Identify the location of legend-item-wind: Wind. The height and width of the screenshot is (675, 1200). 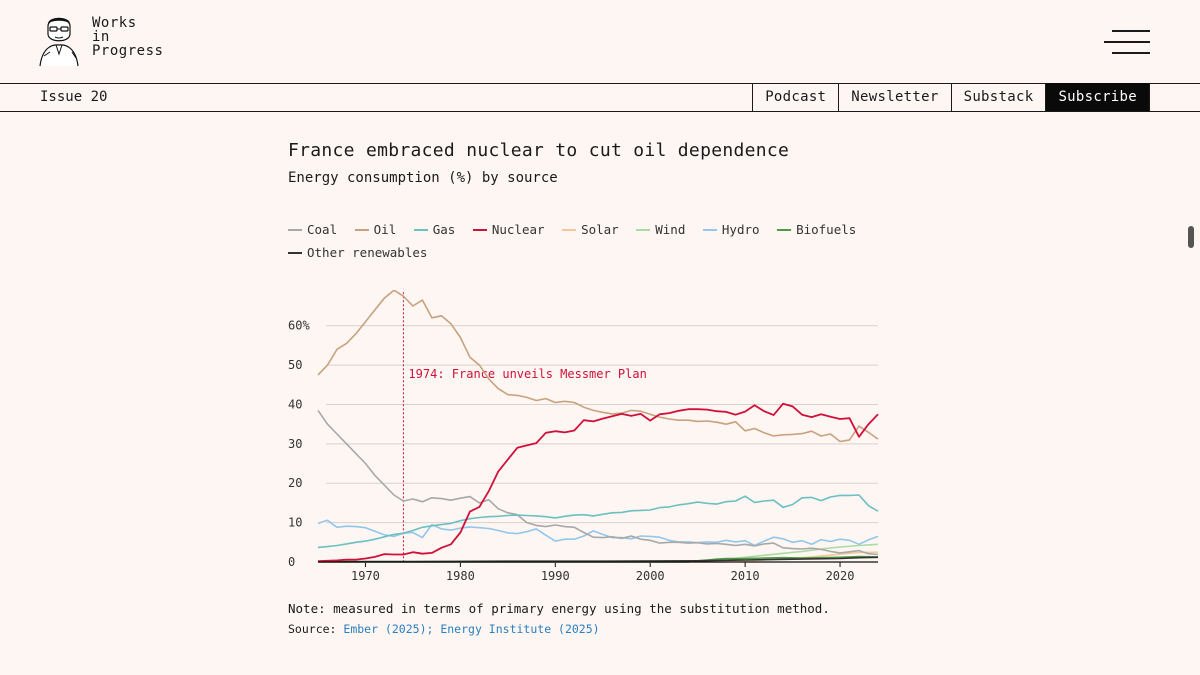
(660, 229).